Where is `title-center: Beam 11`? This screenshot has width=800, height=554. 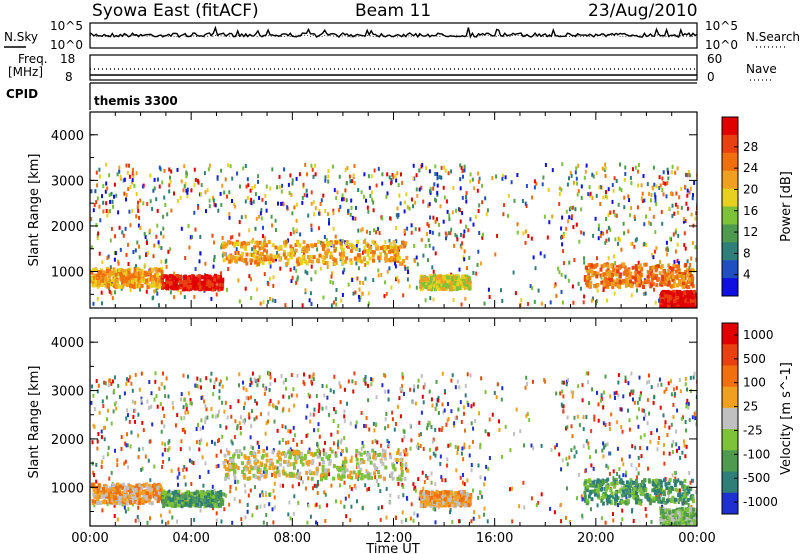
title-center: Beam 11 is located at coordinates (393, 11).